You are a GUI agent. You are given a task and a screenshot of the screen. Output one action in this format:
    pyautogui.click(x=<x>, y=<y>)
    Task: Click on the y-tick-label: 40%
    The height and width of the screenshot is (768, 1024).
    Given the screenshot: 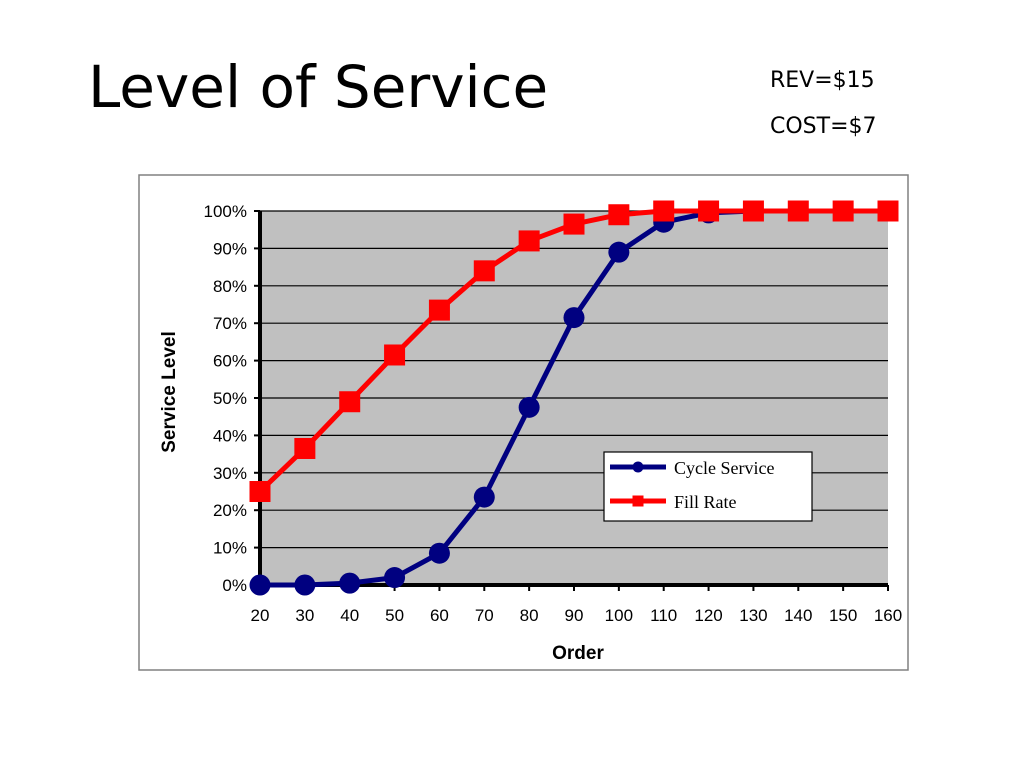 What is the action you would take?
    pyautogui.click(x=230, y=435)
    